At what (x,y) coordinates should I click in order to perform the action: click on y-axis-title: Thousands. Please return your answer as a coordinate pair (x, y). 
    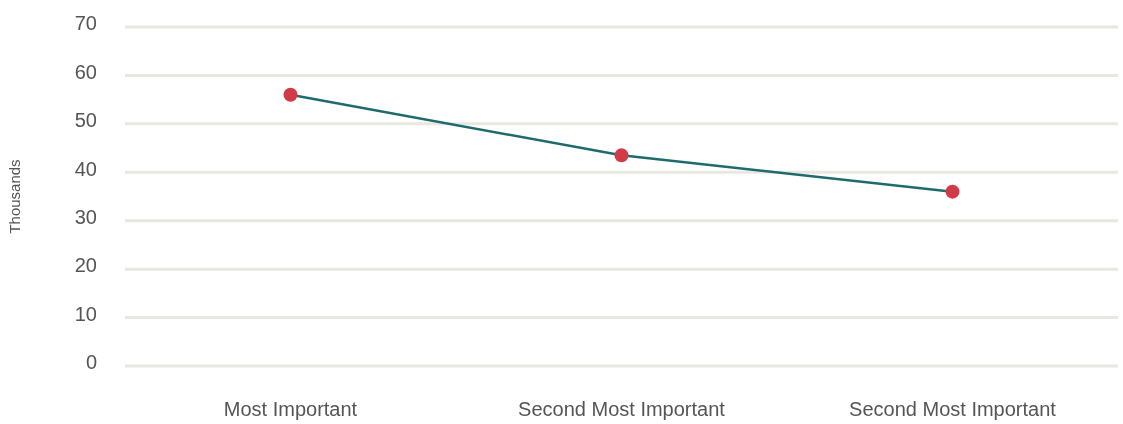
    Looking at the image, I should click on (14, 196).